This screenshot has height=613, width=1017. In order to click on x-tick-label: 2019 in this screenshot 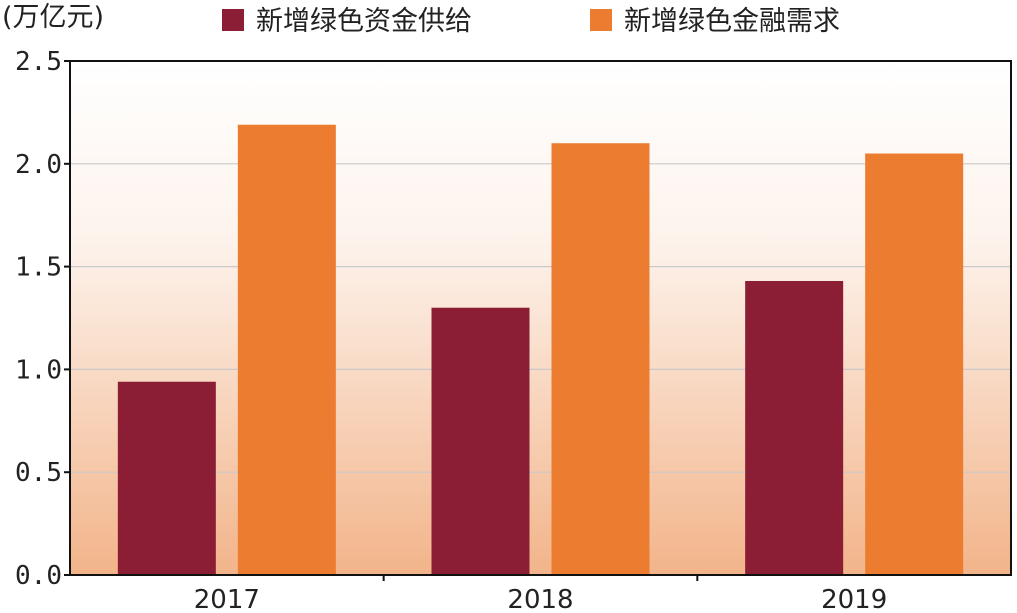, I will do `click(854, 599)`.